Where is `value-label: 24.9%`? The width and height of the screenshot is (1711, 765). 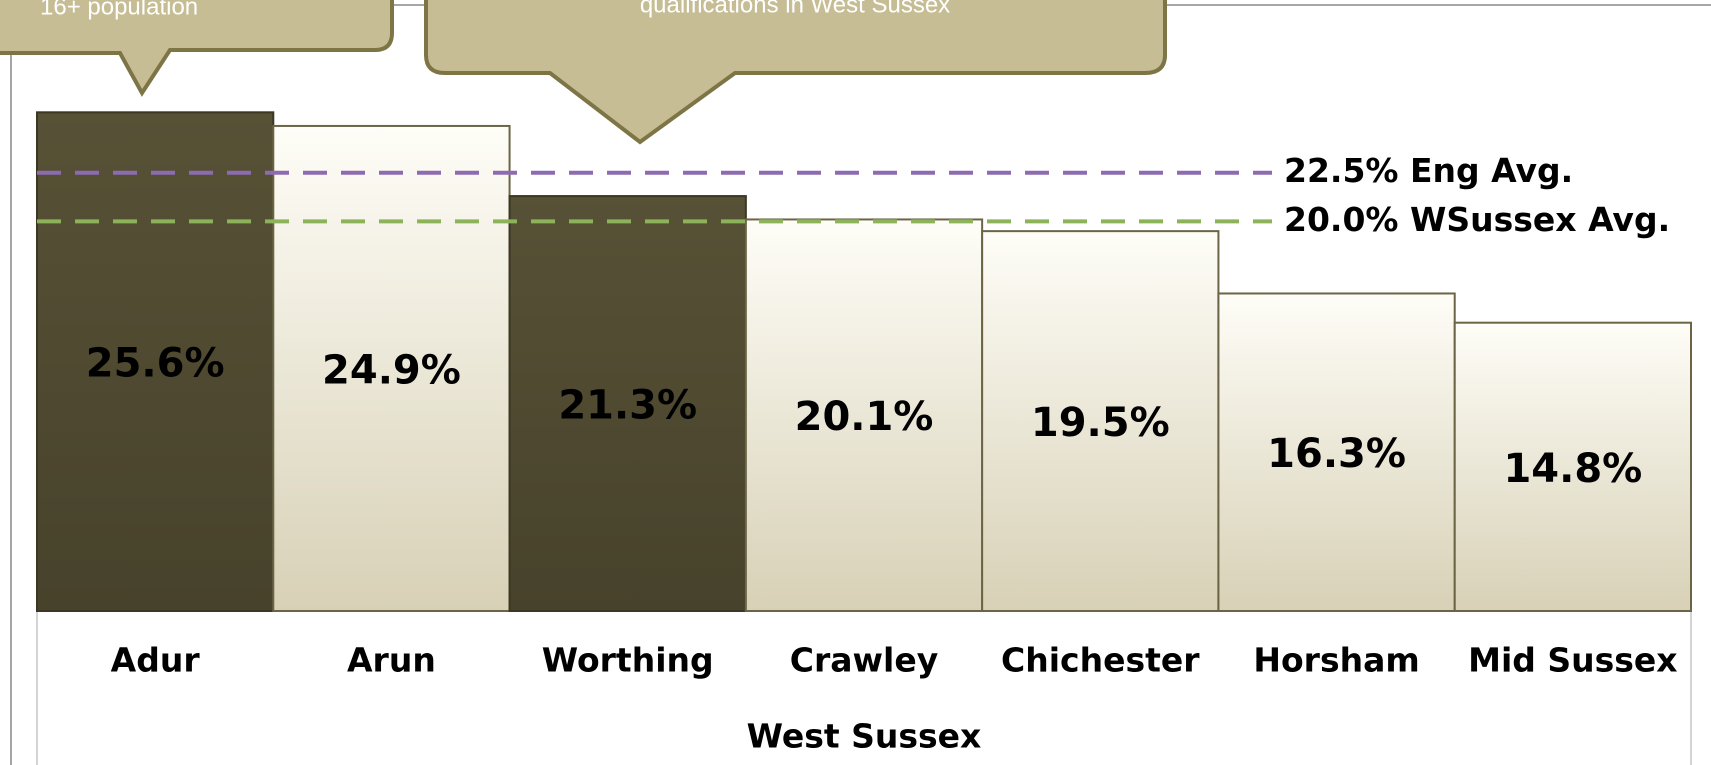
value-label: 24.9% is located at coordinates (391, 370).